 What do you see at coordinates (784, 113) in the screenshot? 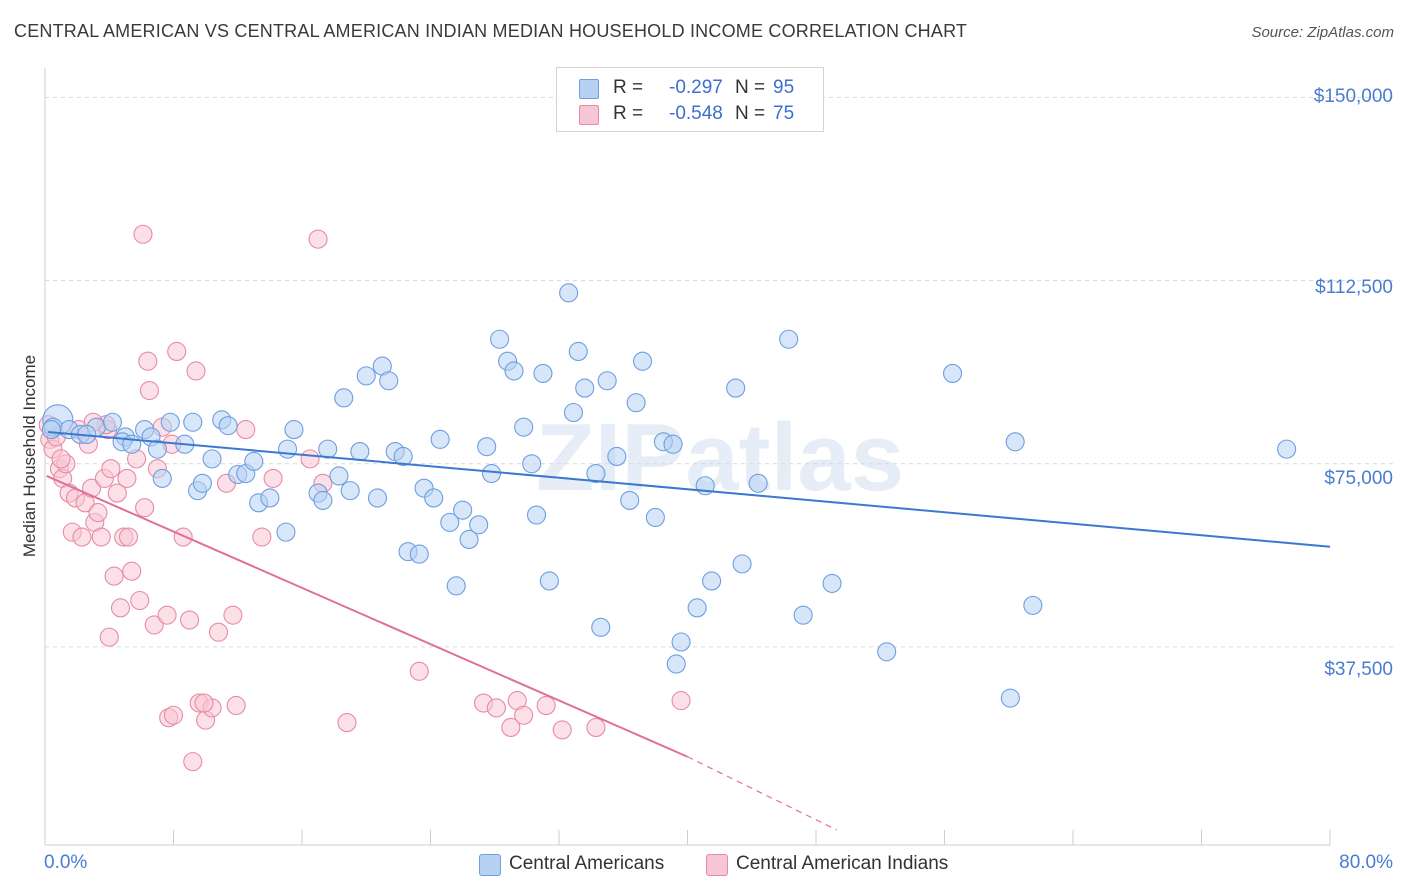
I see `n-value: 75` at bounding box center [784, 113].